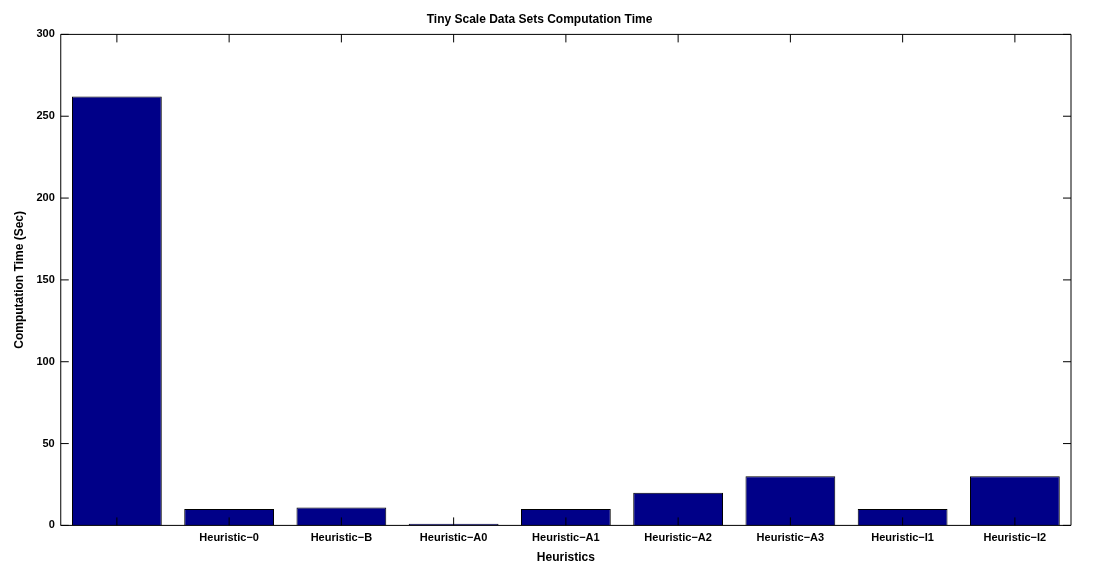 The height and width of the screenshot is (565, 1093). I want to click on y-tick-label: 150, so click(45, 278).